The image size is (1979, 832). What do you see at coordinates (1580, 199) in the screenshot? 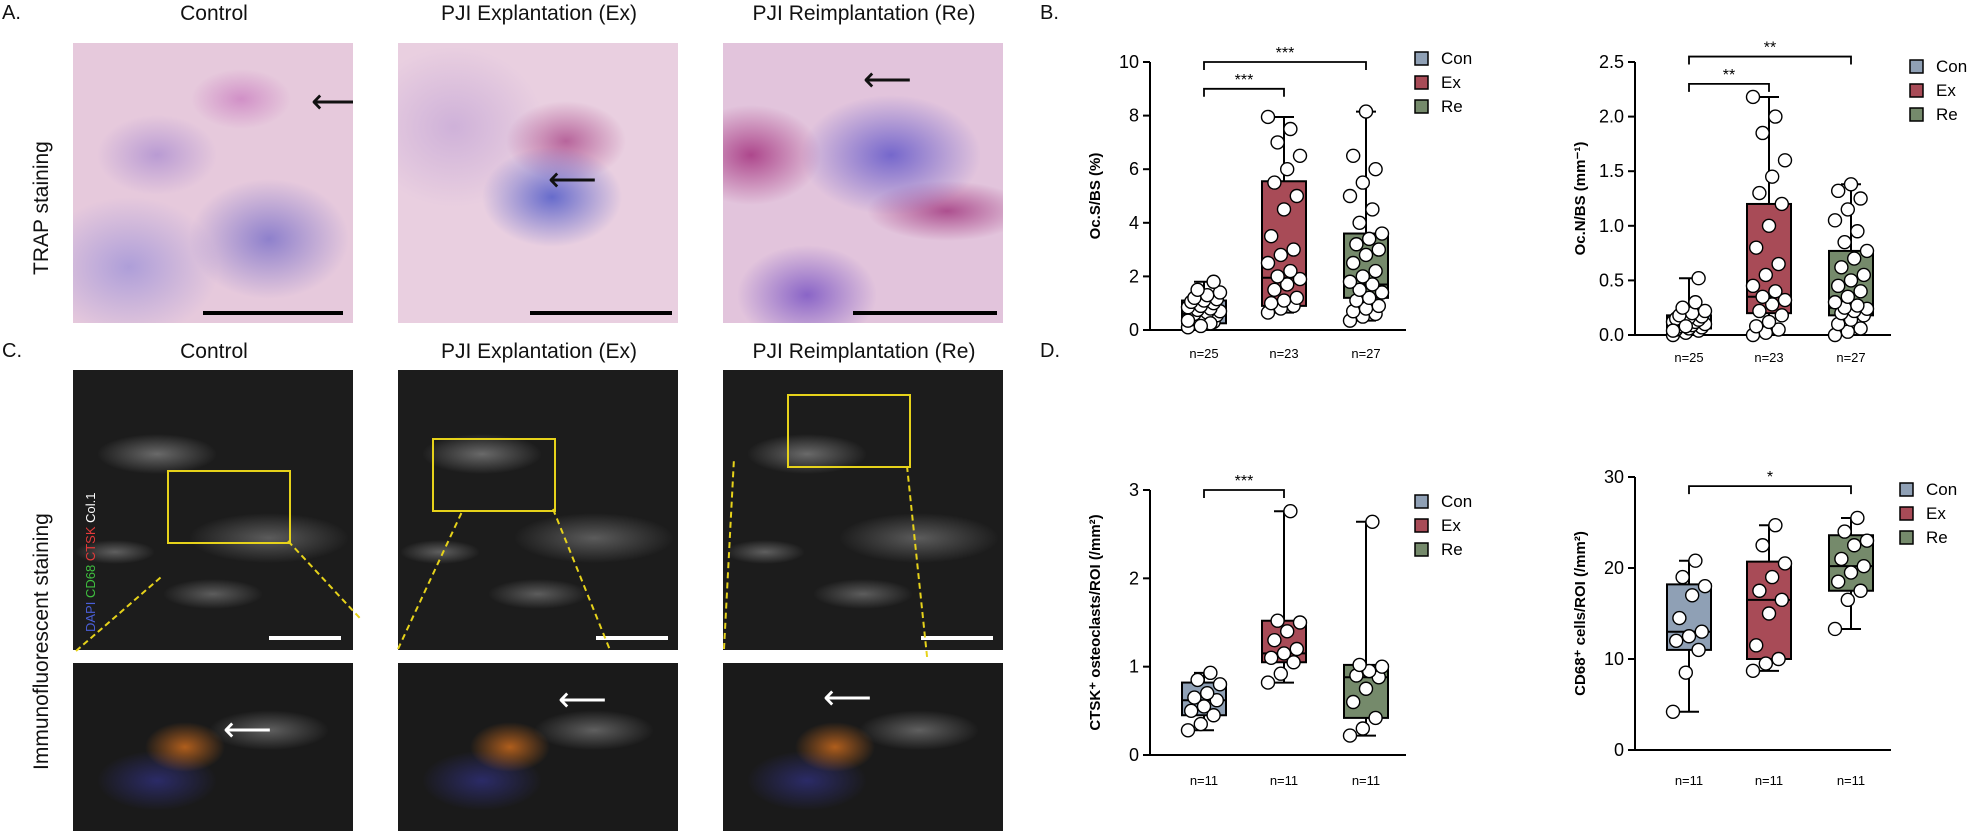
I see `y-axis-label: Oc.N/BS (mm⁻¹)` at bounding box center [1580, 199].